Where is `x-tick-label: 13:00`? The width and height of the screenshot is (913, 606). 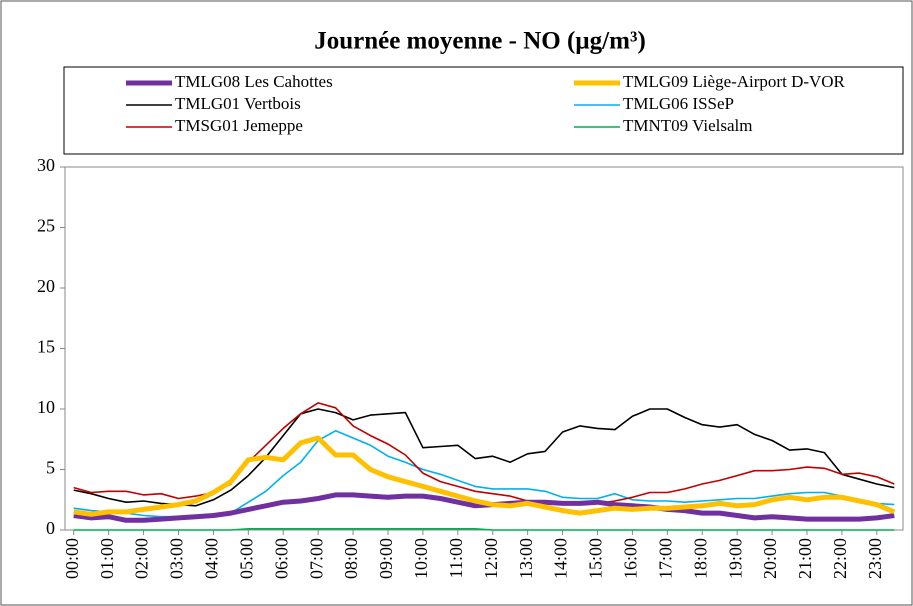
x-tick-label: 13:00 is located at coordinates (526, 558).